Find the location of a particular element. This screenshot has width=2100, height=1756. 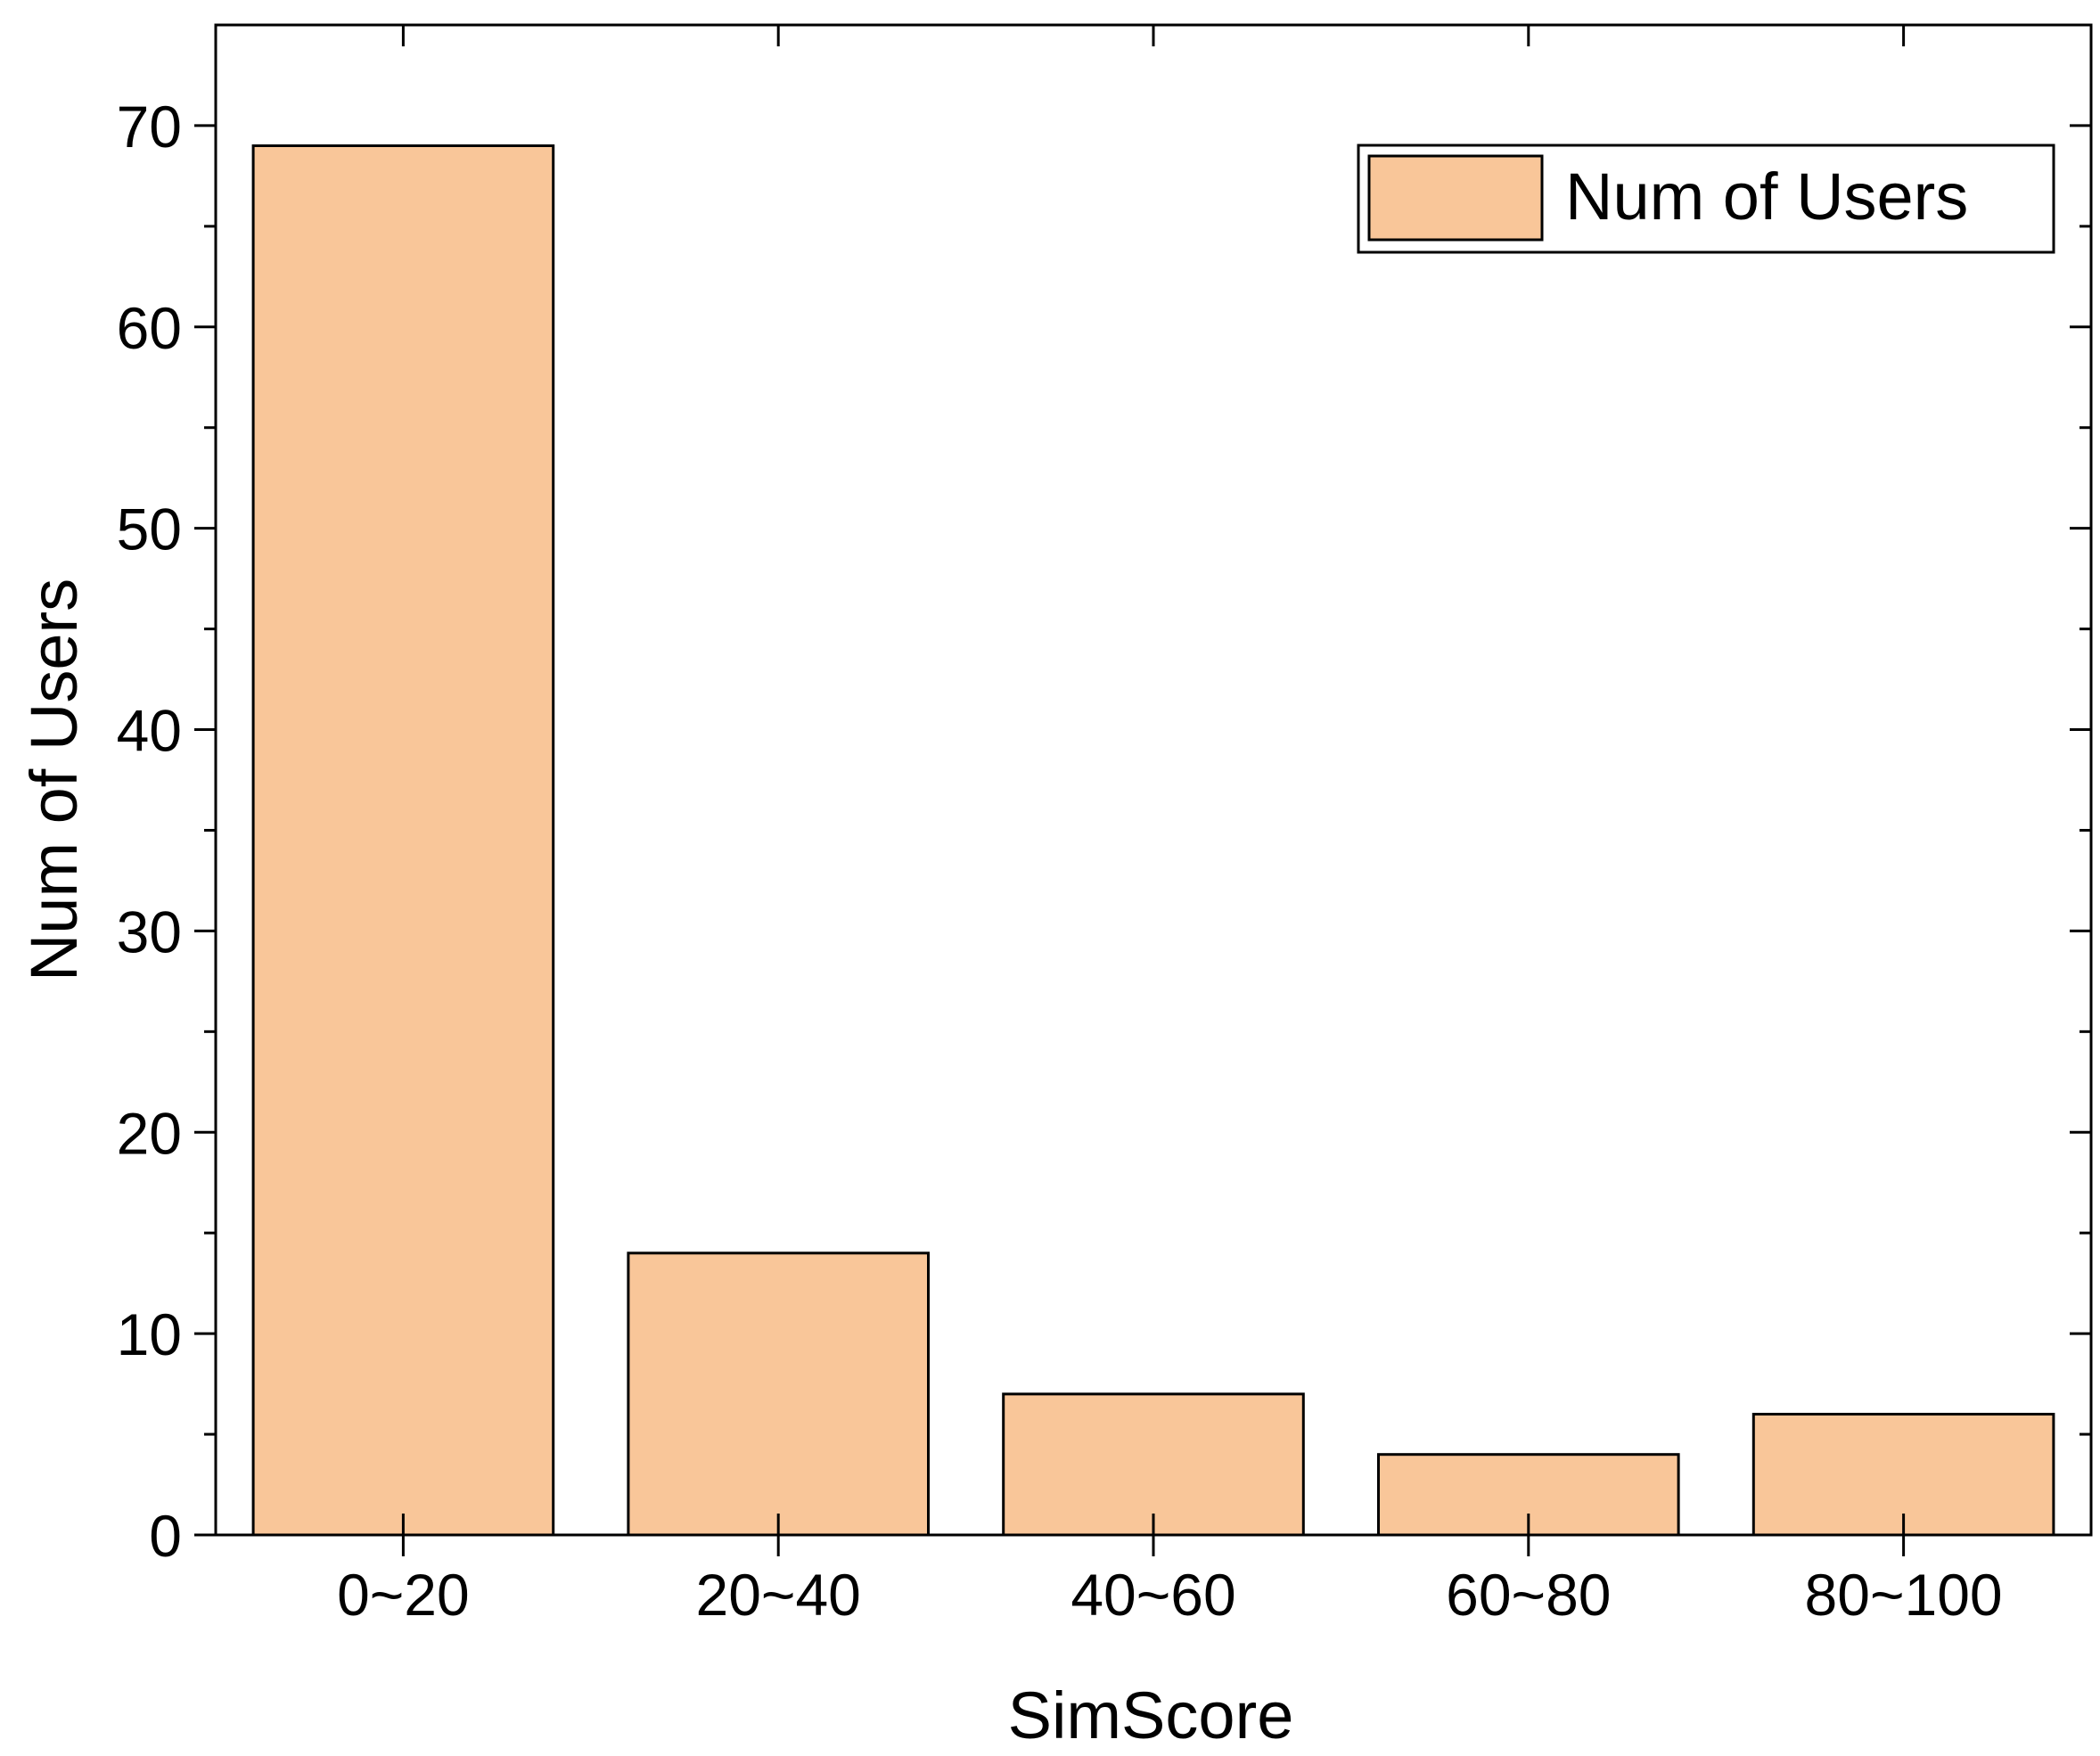

x-tick-label: 20~40 is located at coordinates (778, 1595).